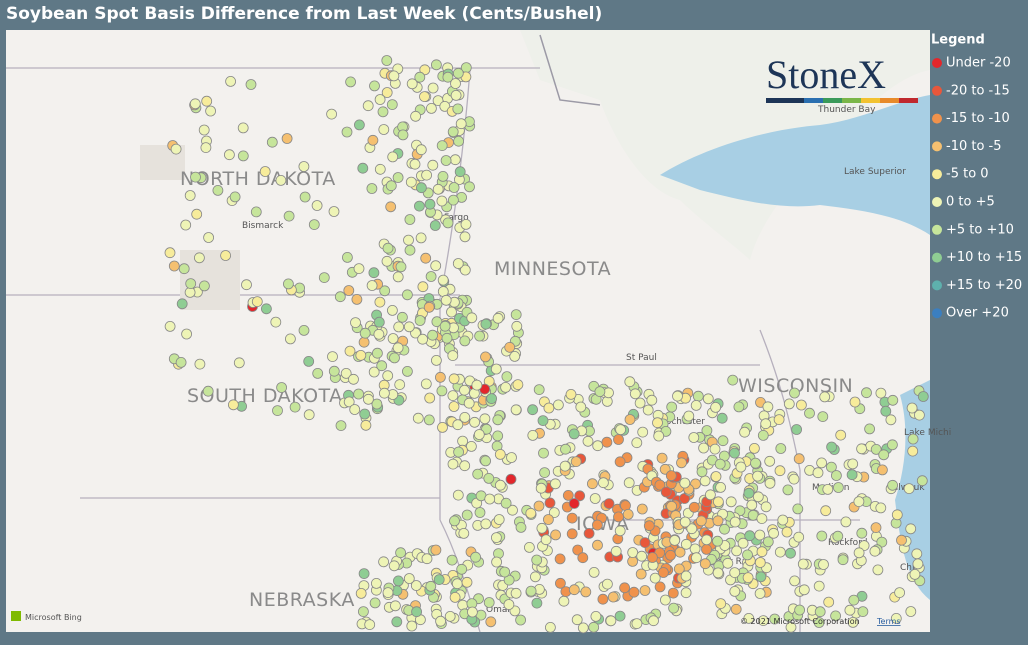  I want to click on logo-bar-segment, so click(870, 100).